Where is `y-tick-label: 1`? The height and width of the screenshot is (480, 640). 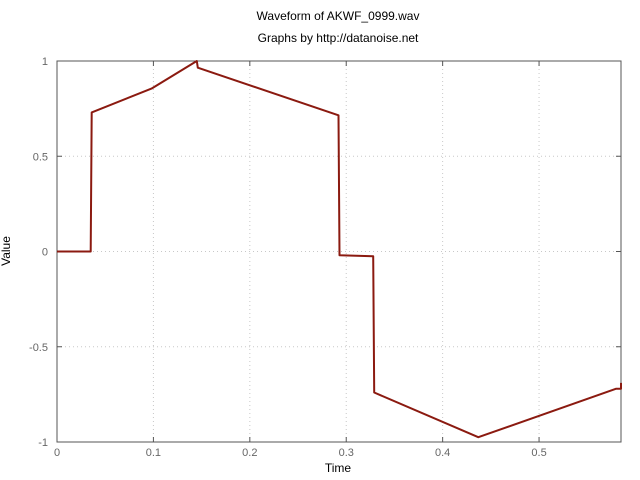 y-tick-label: 1 is located at coordinates (45, 62).